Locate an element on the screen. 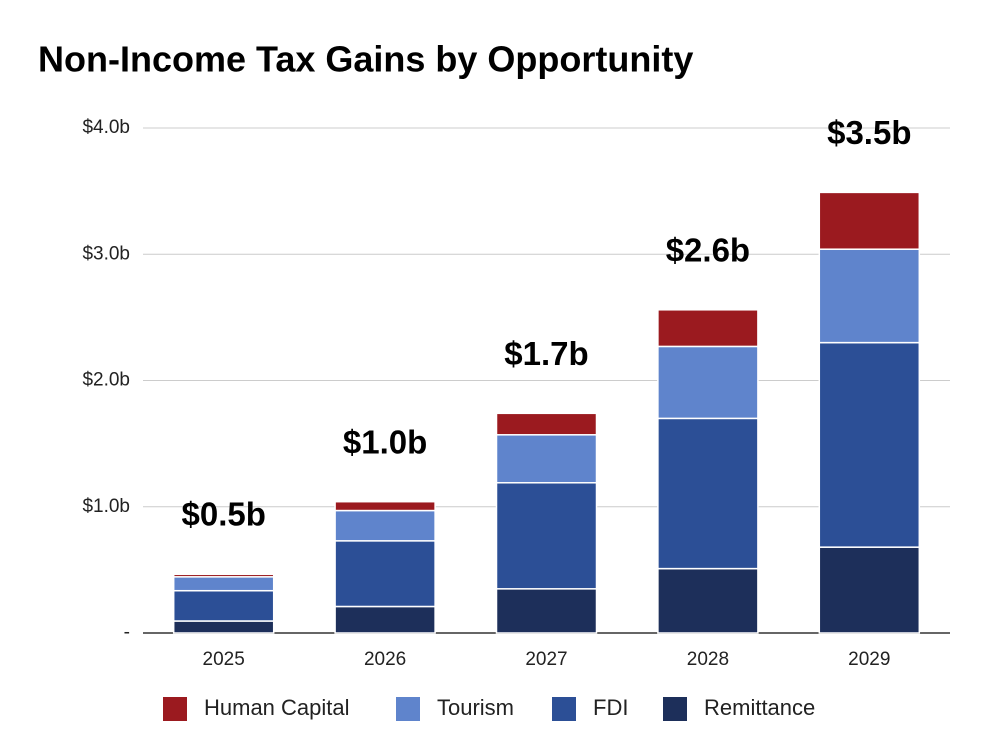 The image size is (988, 756). total-label: $3.5b is located at coordinates (869, 132).